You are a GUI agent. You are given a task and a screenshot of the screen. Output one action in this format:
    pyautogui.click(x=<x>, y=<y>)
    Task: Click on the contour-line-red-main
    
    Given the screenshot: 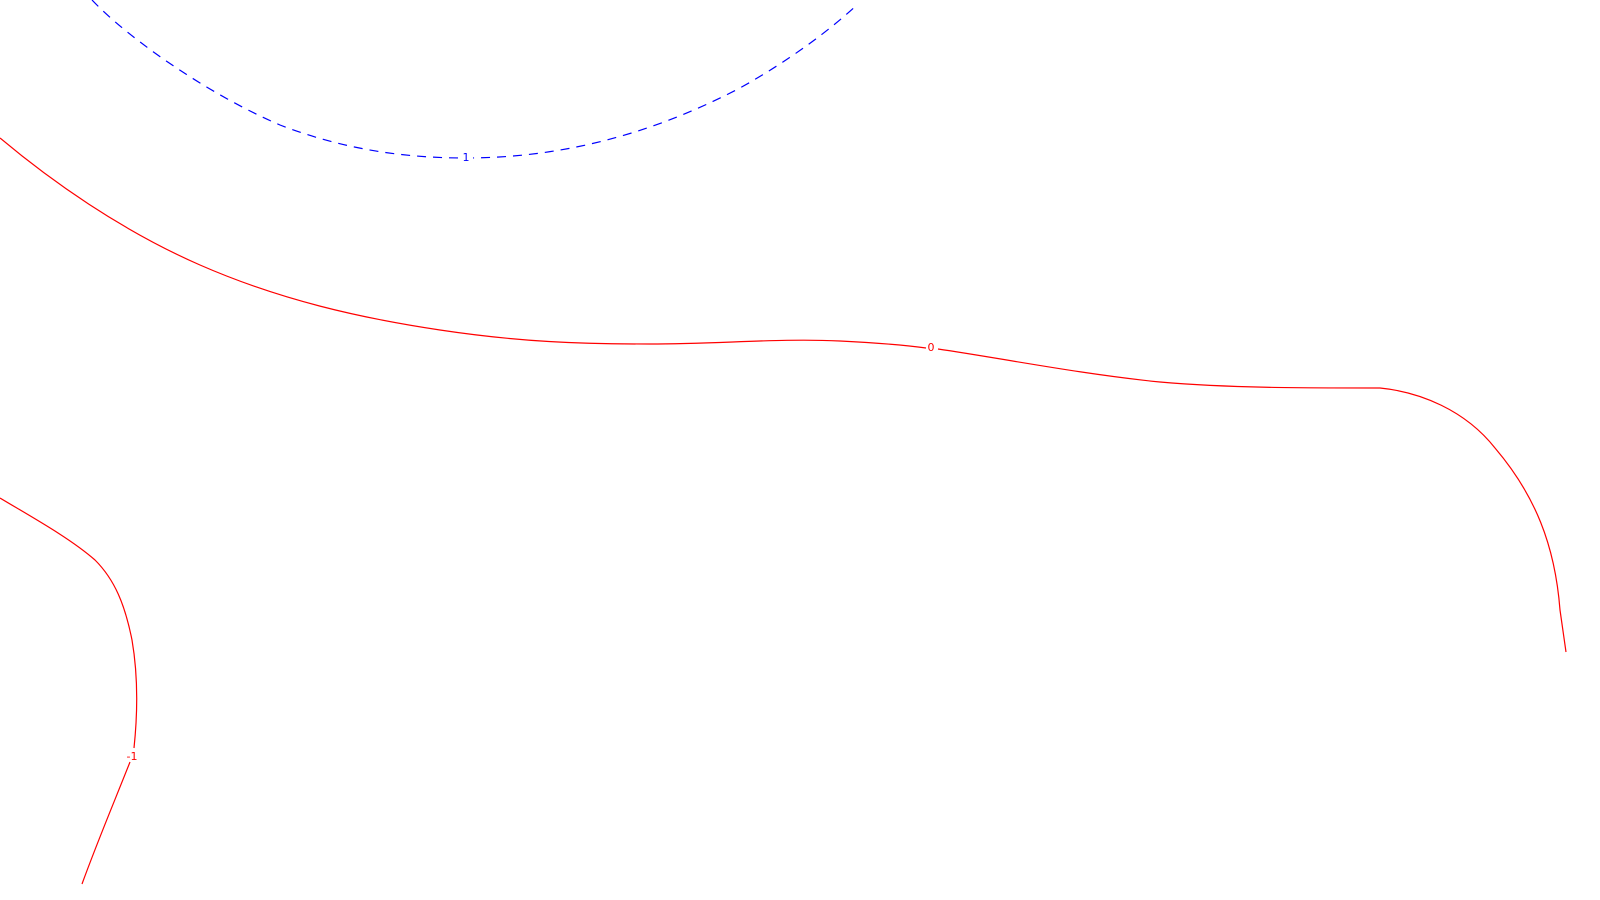 What is the action you would take?
    pyautogui.click(x=463, y=243)
    